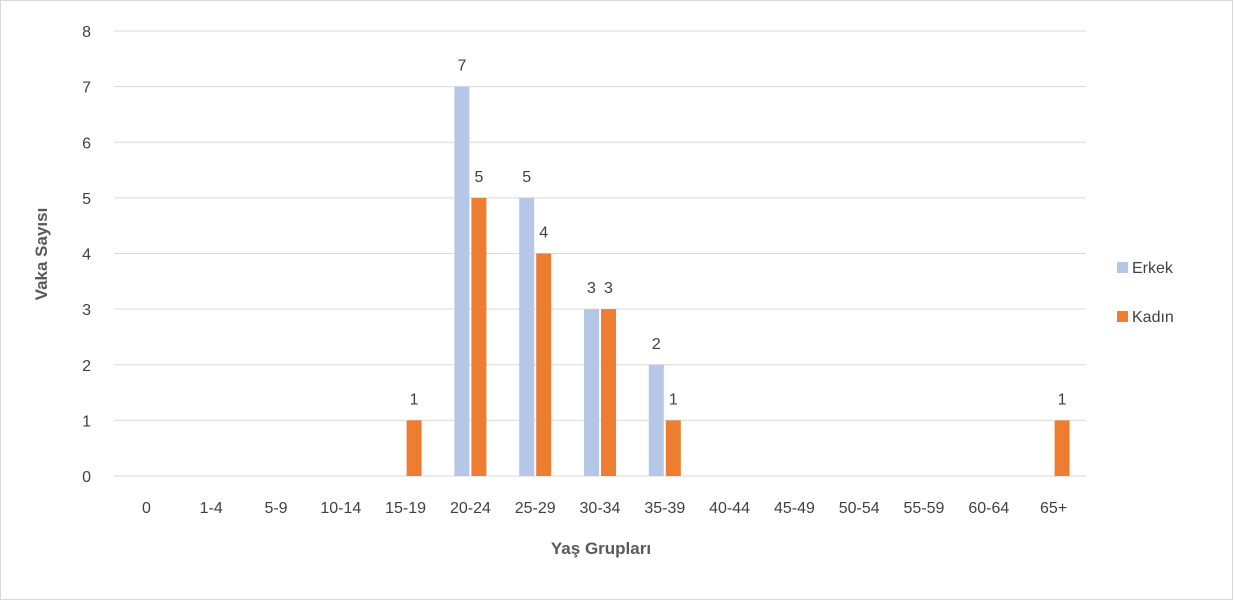 The image size is (1235, 600). What do you see at coordinates (924, 508) in the screenshot?
I see `x-tick-label: 55-59` at bounding box center [924, 508].